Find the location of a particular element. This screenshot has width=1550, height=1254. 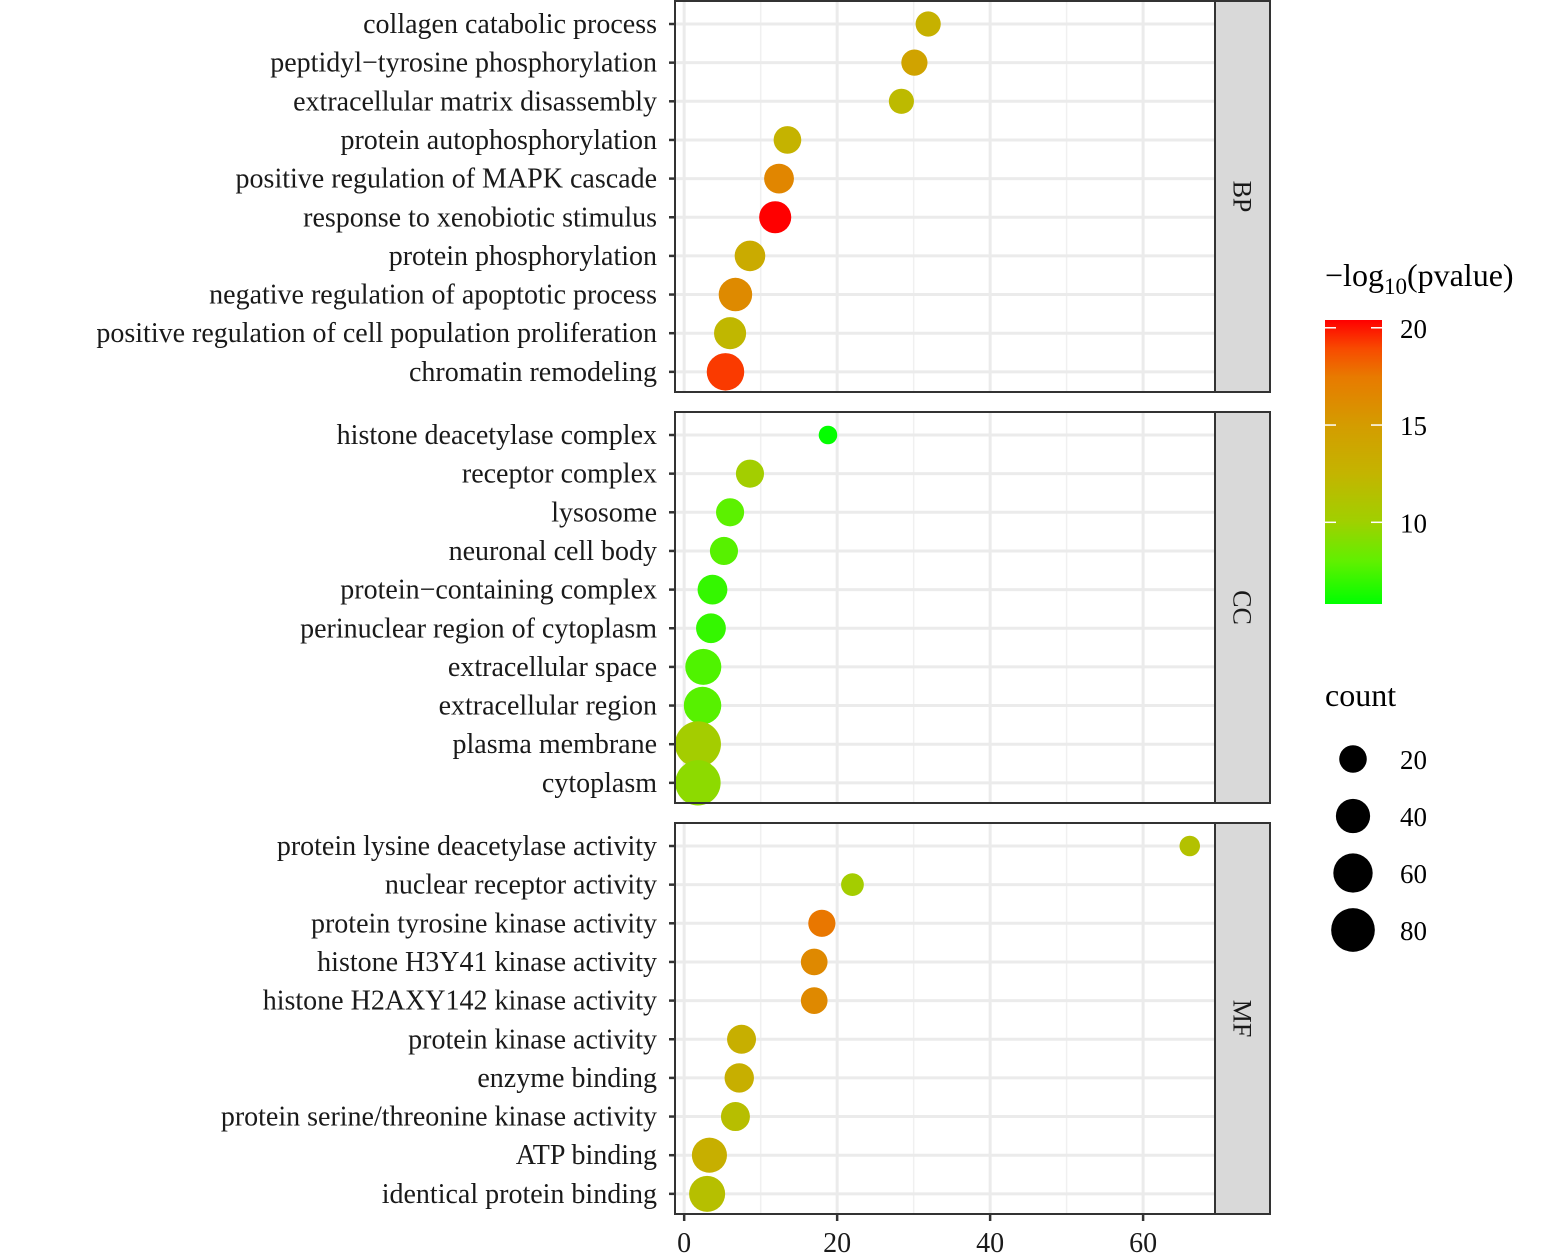

size-legend: count 20 40 60 80 is located at coordinates (1376, 814).